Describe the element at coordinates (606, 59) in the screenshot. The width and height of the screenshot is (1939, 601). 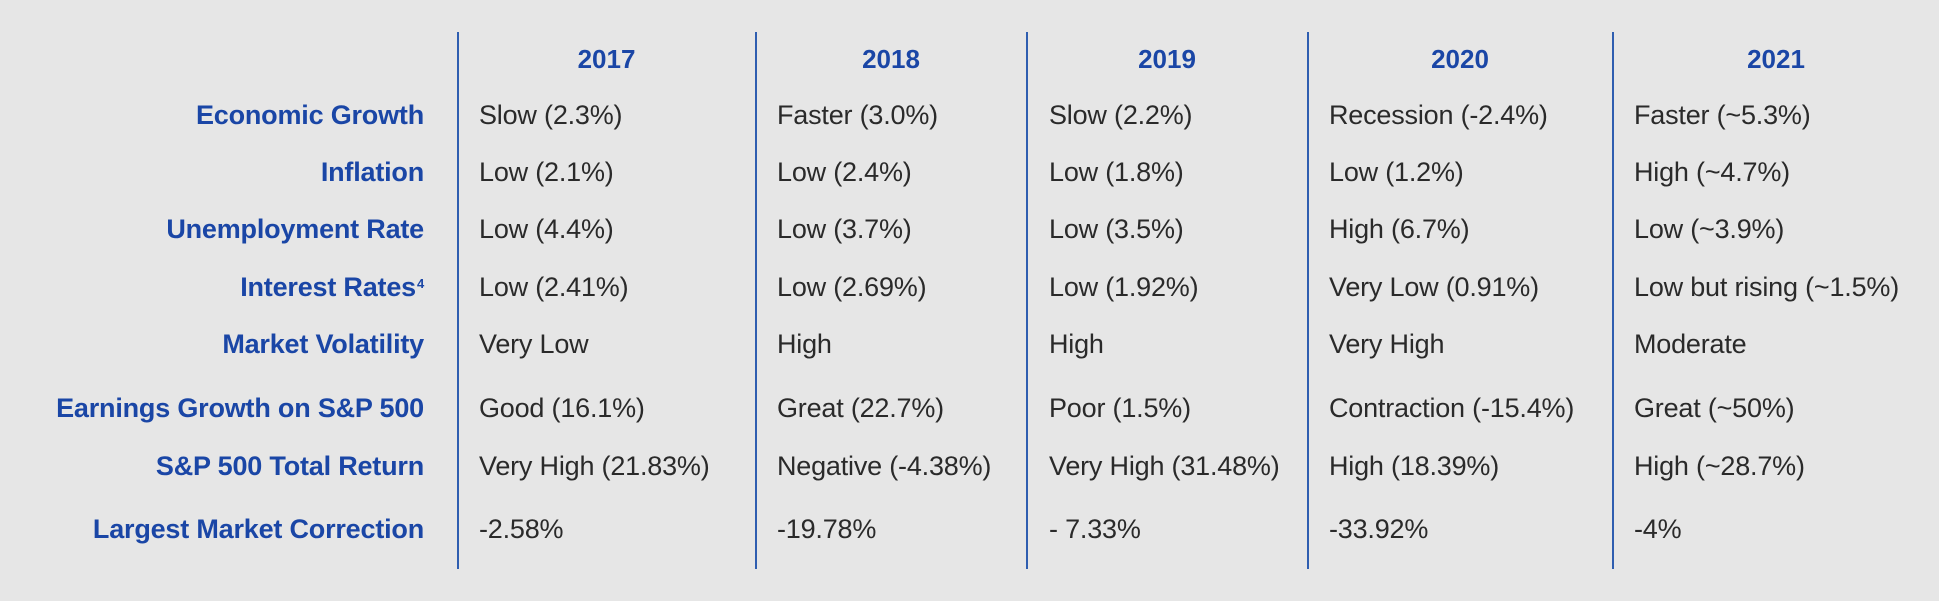
I see `year-header-2017: 2017` at that location.